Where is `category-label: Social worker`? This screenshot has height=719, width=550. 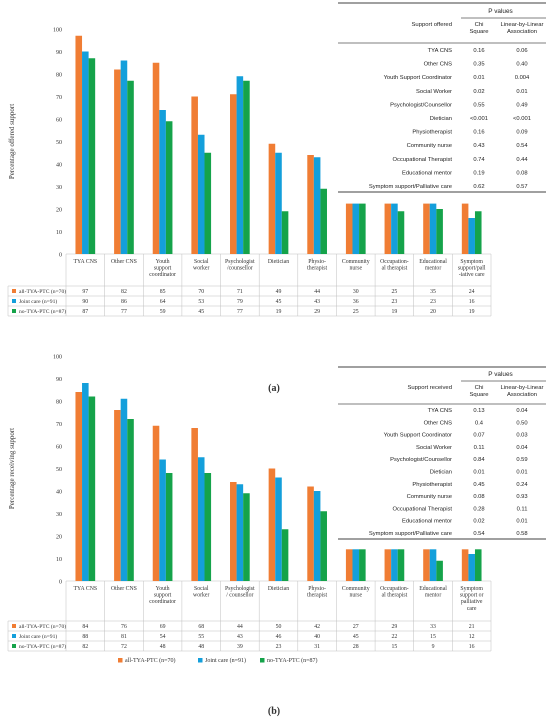 category-label: Social worker is located at coordinates (201, 592).